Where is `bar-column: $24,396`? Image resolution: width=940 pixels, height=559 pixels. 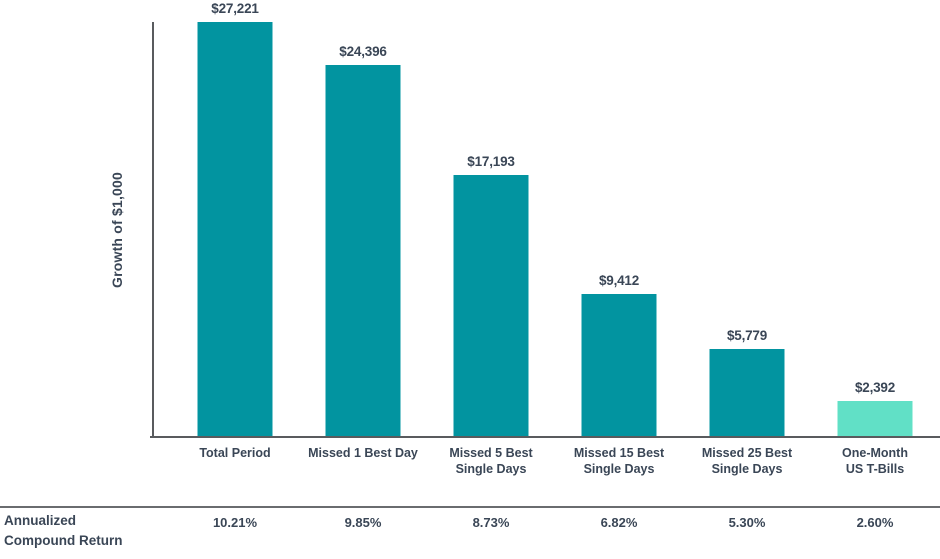 bar-column: $24,396 is located at coordinates (363, 218).